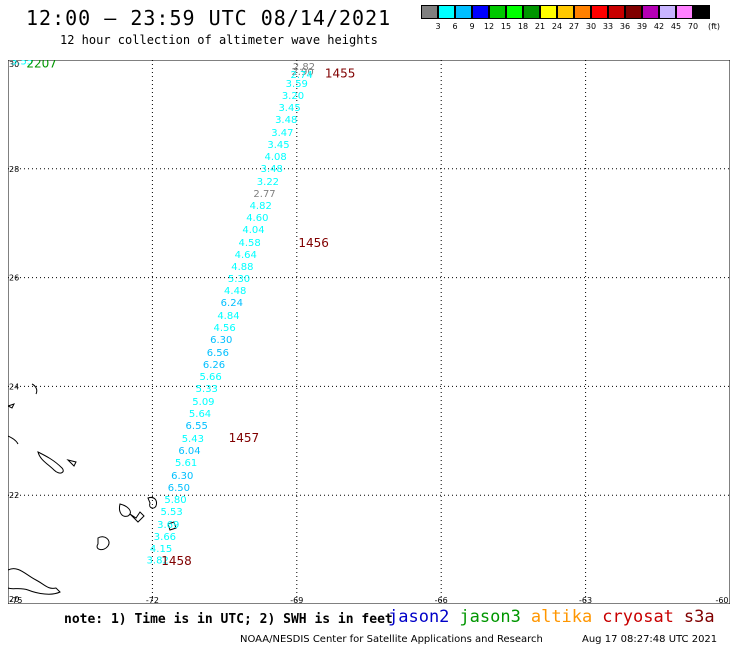 The height and width of the screenshot is (650, 740). Describe the element at coordinates (302, 72) in the screenshot. I see `wave-height-label: 2.90` at that location.